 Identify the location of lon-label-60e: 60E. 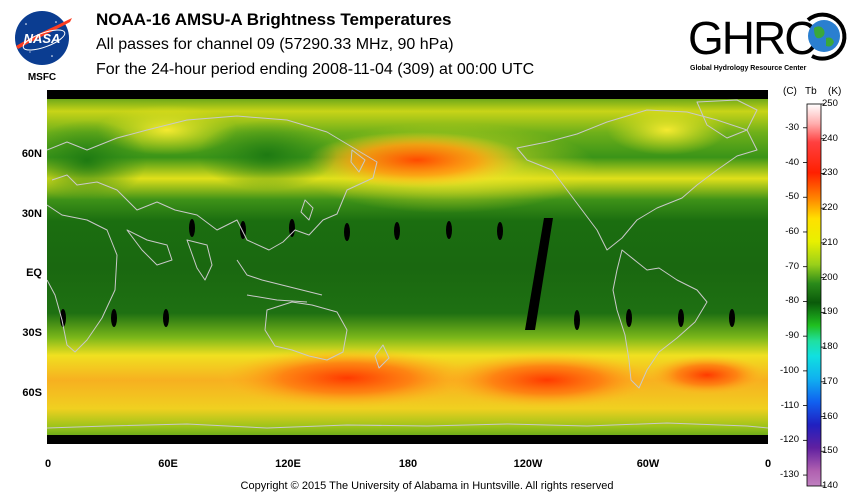
(168, 464).